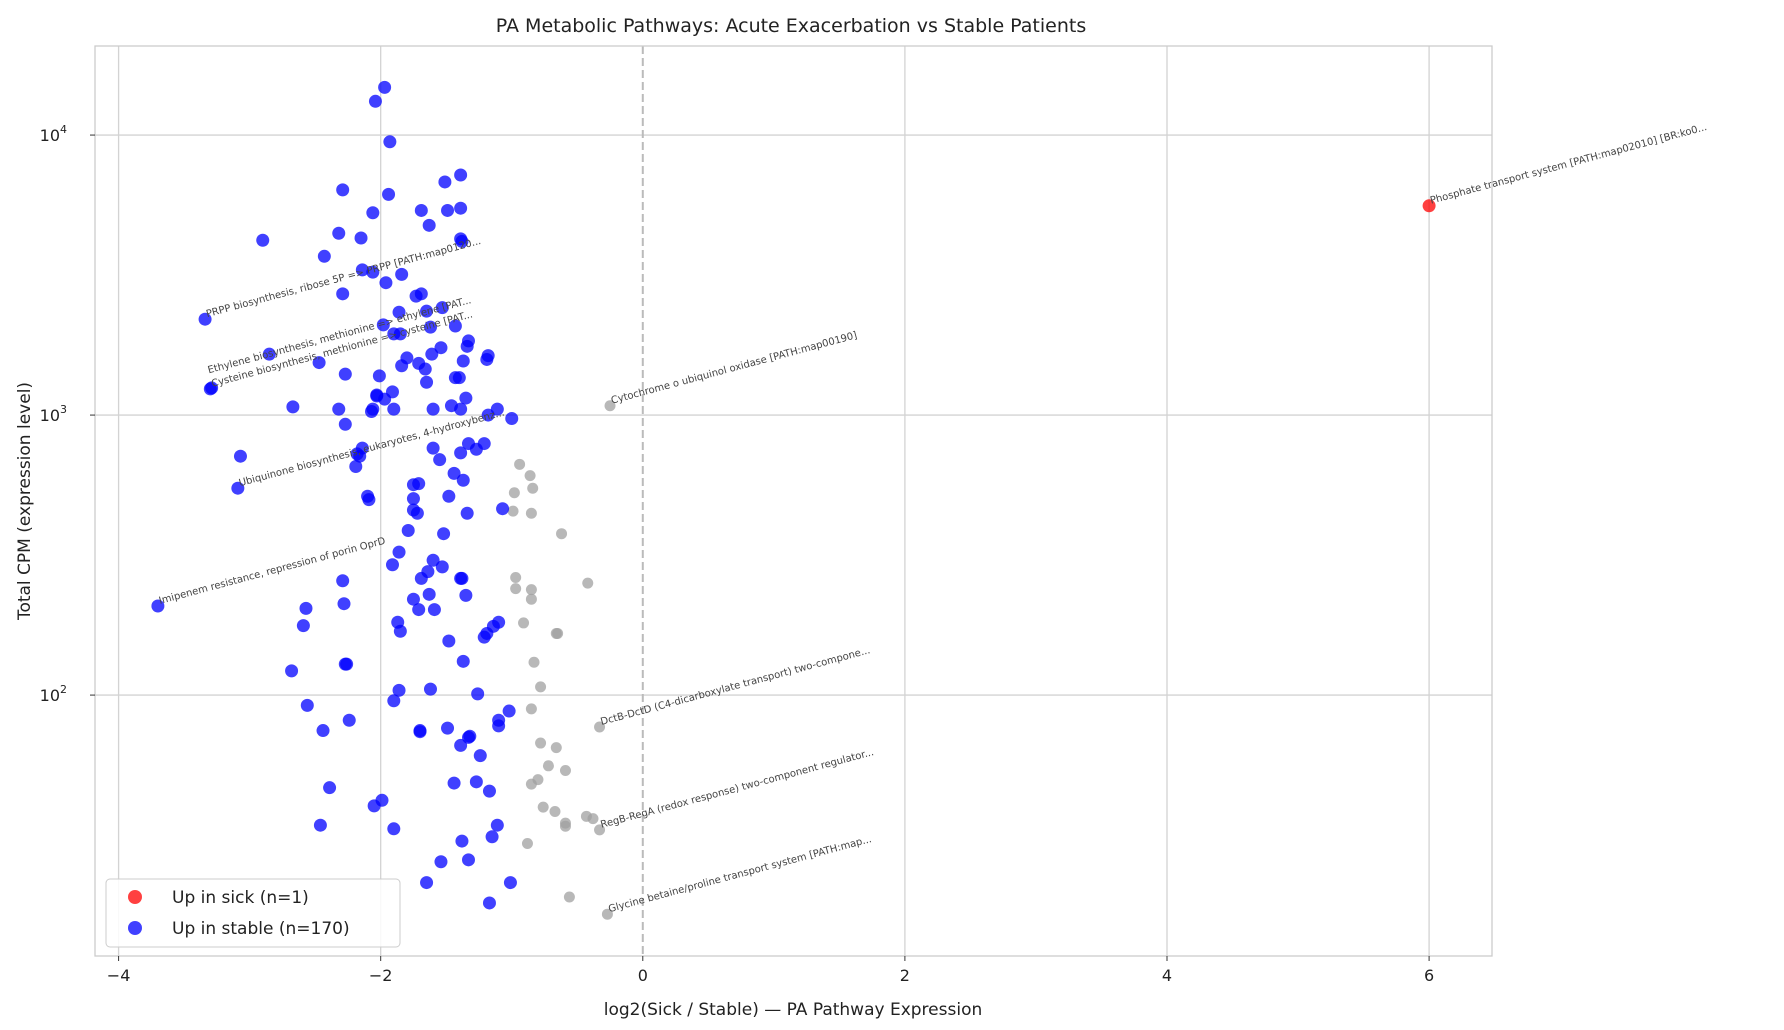 Image resolution: width=1784 pixels, height=1030 pixels. I want to click on x-tick-label: 6, so click(1429, 975).